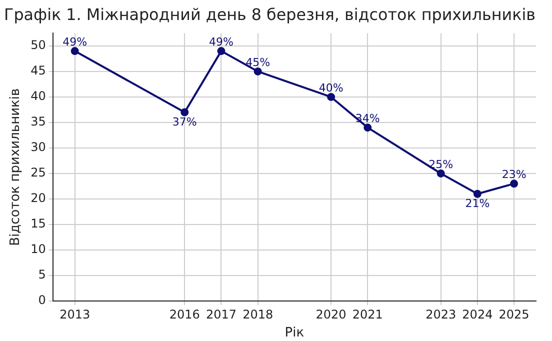 Image resolution: width=552 pixels, height=341 pixels. I want to click on y-tick-label: 15, so click(38, 223).